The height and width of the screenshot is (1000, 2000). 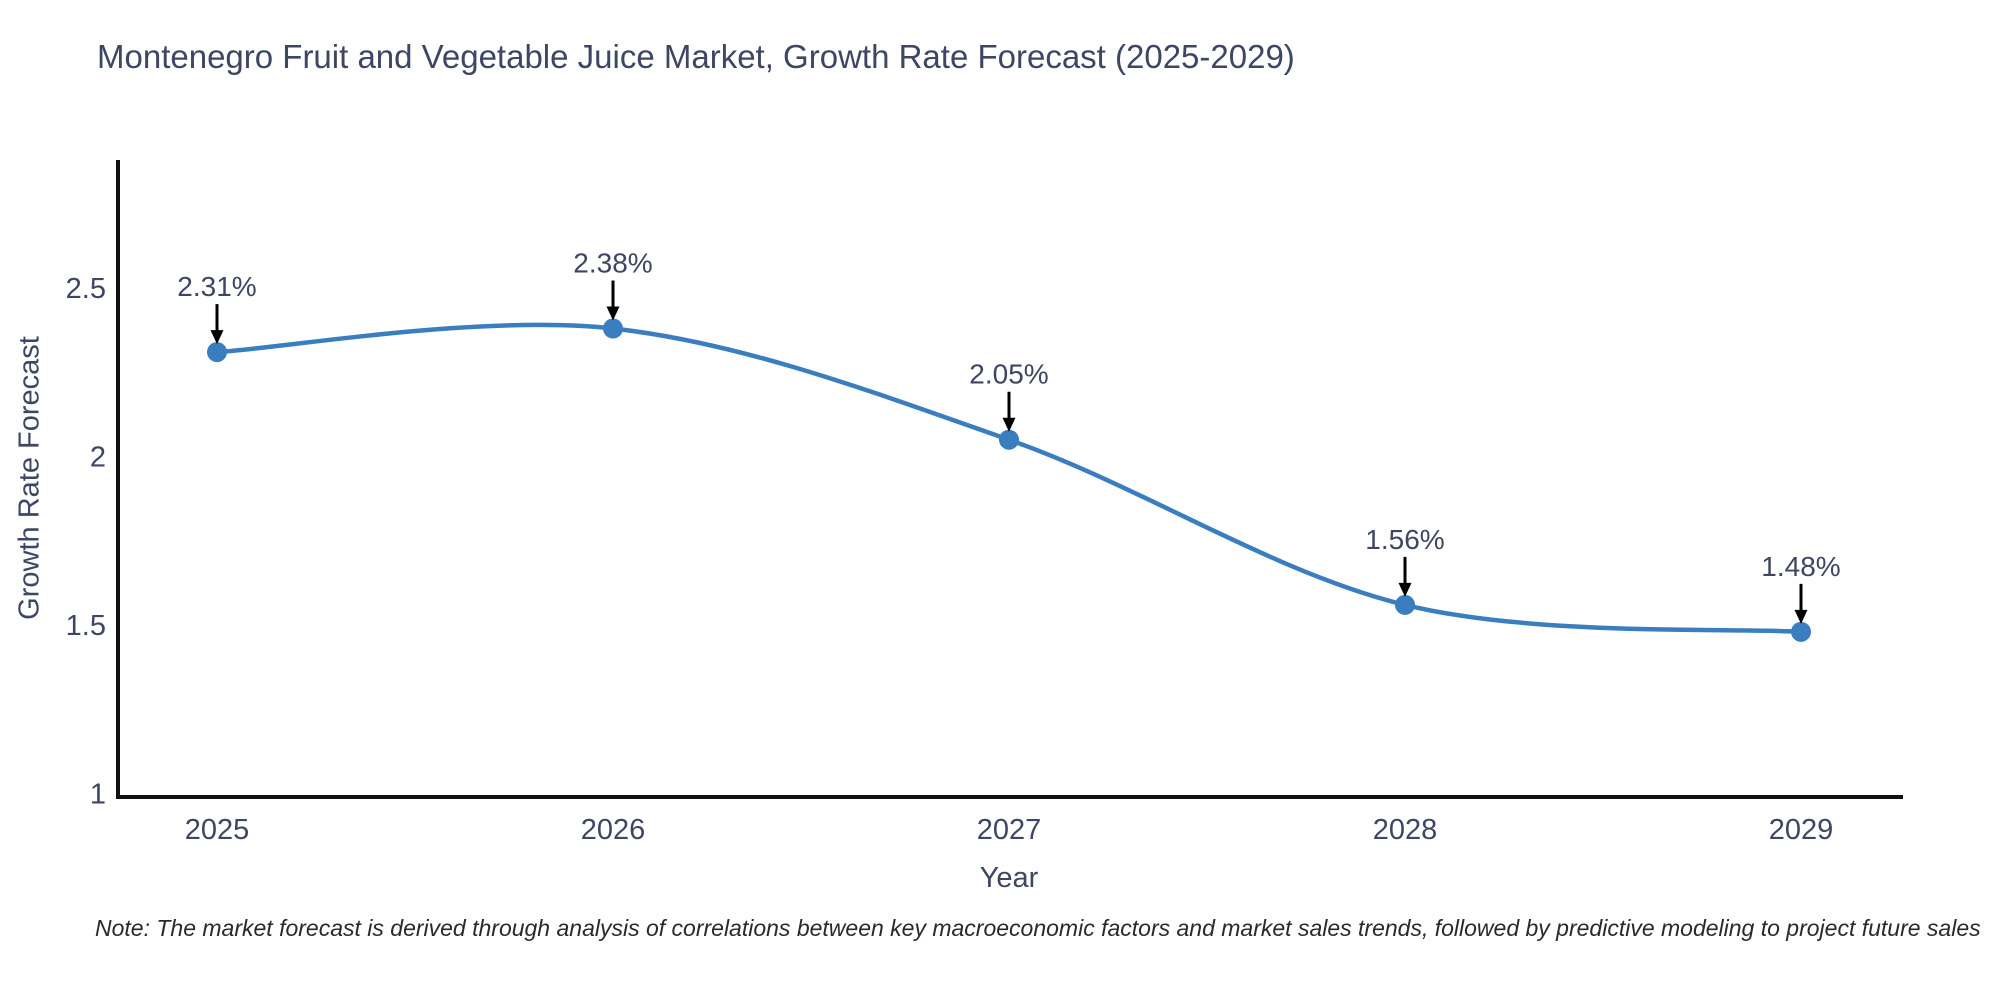 I want to click on data-point-label: 2.38%, so click(x=612, y=263).